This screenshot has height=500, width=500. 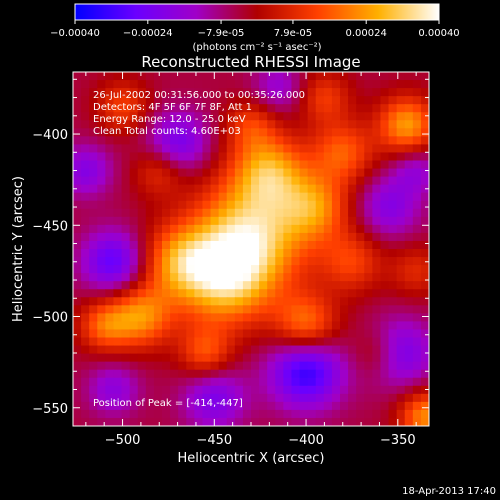 What do you see at coordinates (251, 458) in the screenshot?
I see `x-axis-label: Heliocentric X (arcsec)` at bounding box center [251, 458].